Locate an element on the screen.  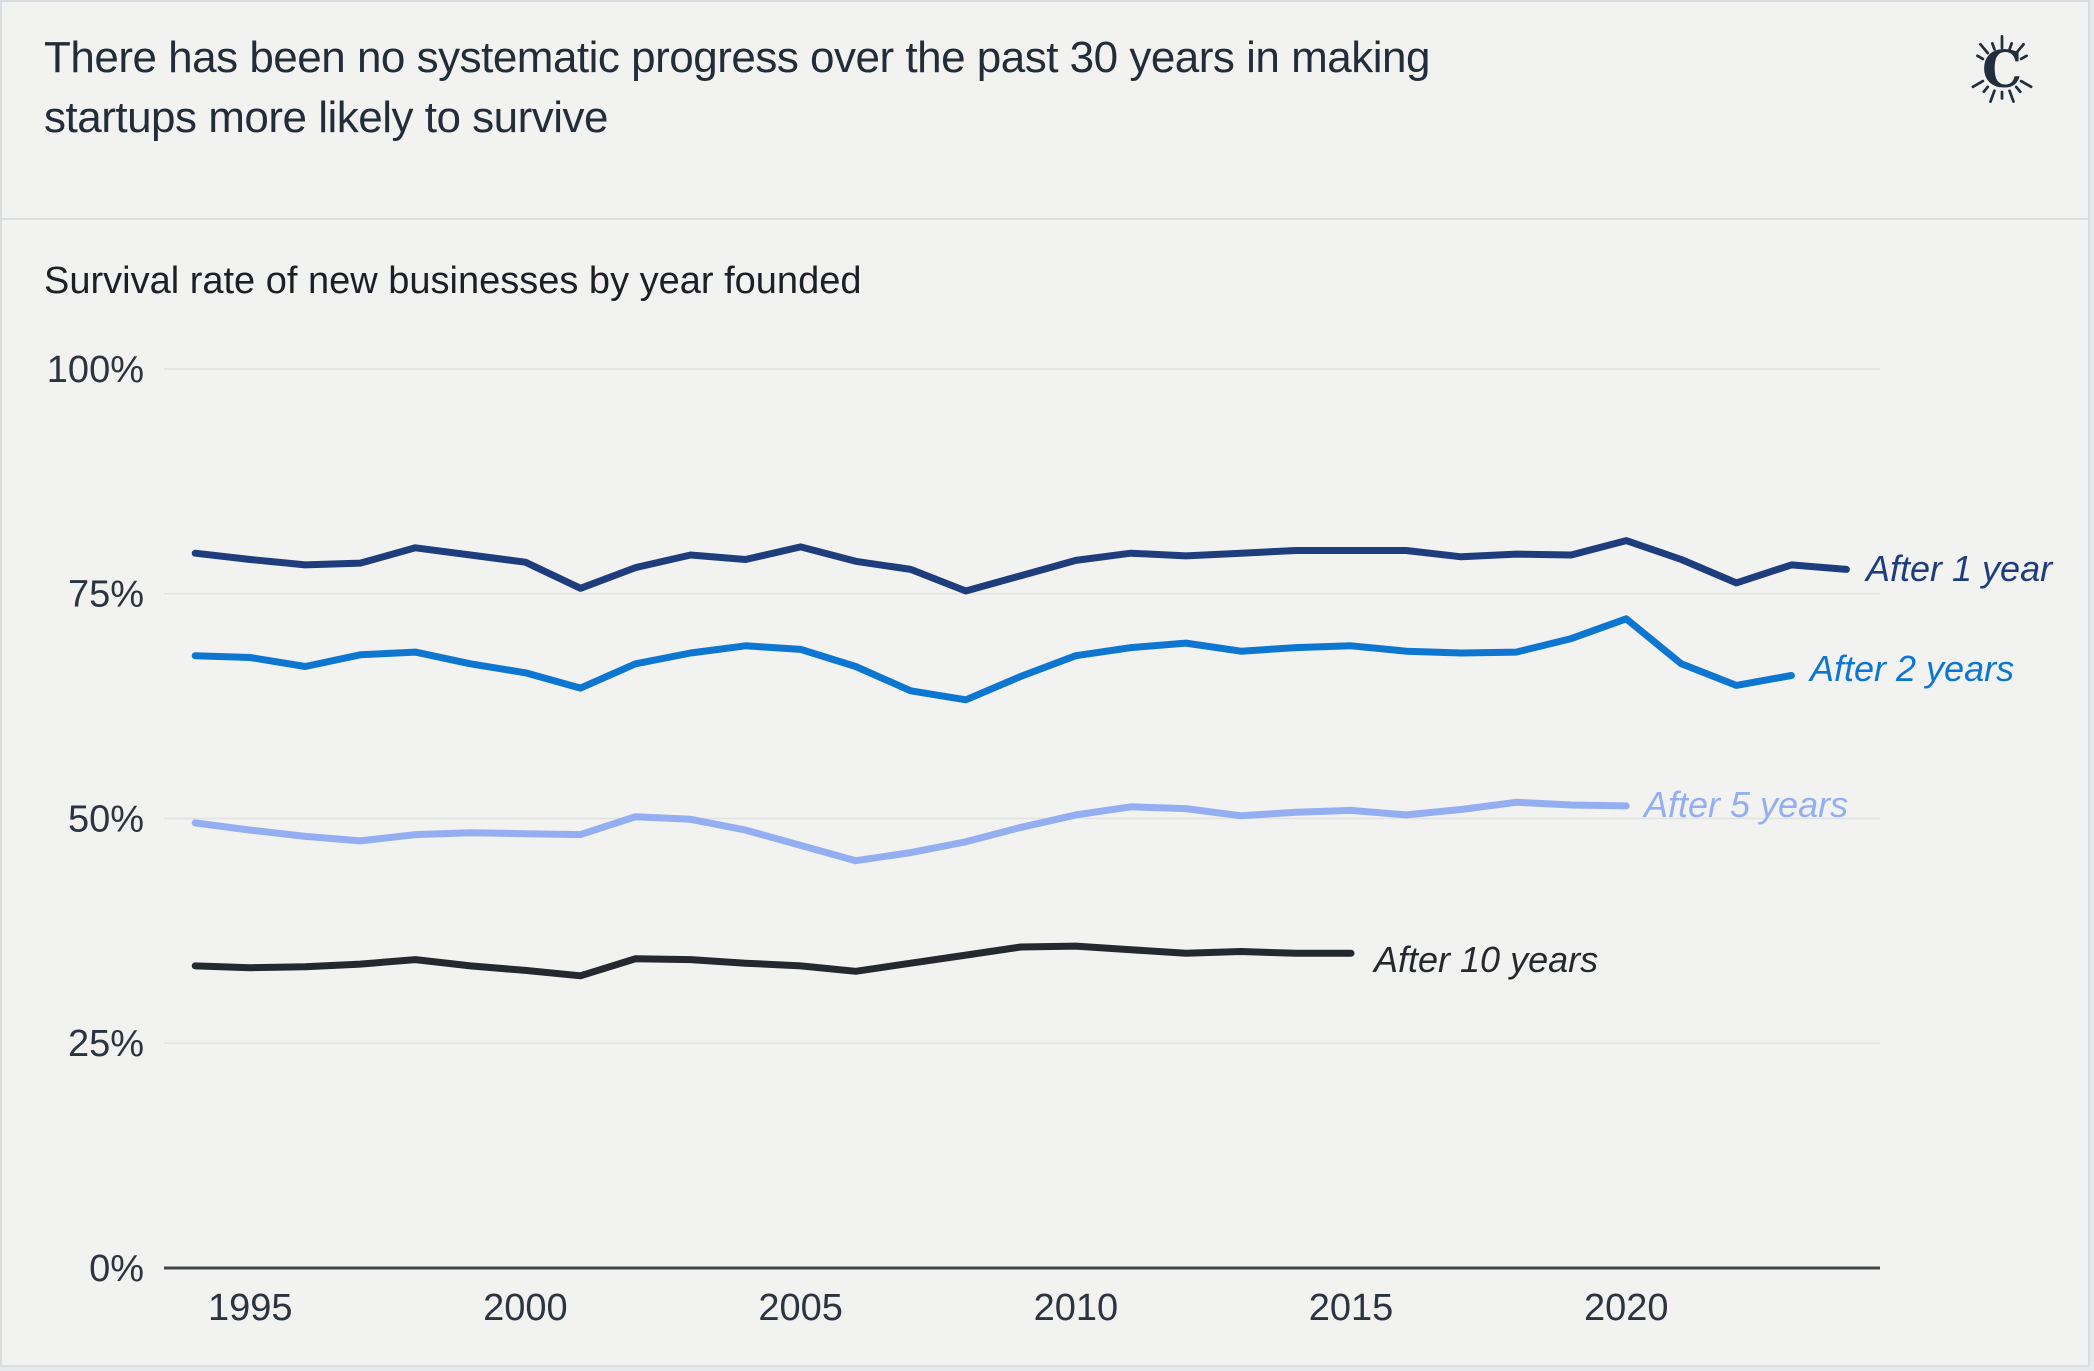
series-label-after-10-years: After 10 years is located at coordinates (1485, 959).